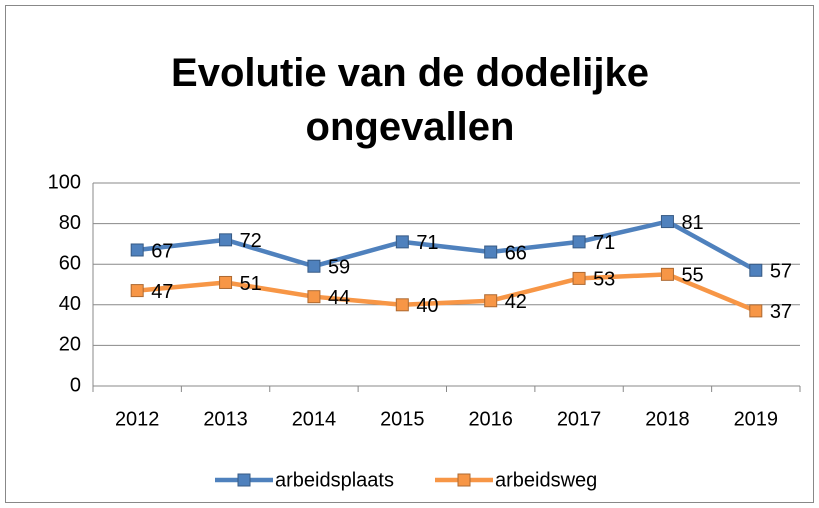 Image resolution: width=819 pixels, height=508 pixels. What do you see at coordinates (427, 306) in the screenshot?
I see `data-label: 40` at bounding box center [427, 306].